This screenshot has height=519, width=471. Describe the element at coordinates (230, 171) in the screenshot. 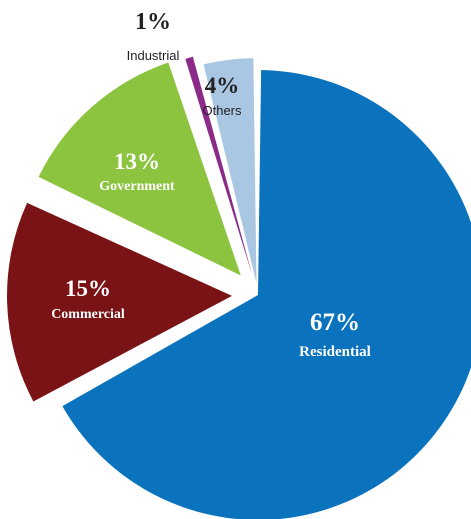

I see `pie-slice-others` at that location.